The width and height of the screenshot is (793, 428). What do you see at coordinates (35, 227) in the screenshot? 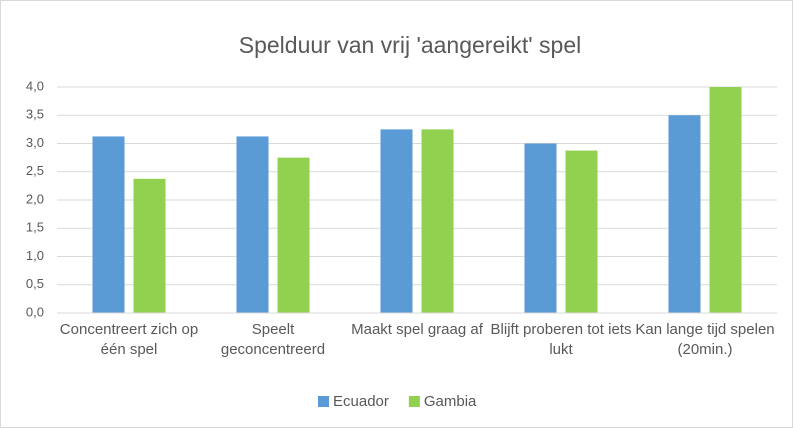
I see `y-tick-label: 1,5` at bounding box center [35, 227].